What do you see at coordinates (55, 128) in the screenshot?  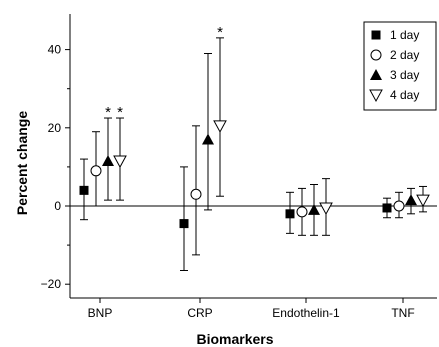 I see `y-tick-label: 20` at bounding box center [55, 128].